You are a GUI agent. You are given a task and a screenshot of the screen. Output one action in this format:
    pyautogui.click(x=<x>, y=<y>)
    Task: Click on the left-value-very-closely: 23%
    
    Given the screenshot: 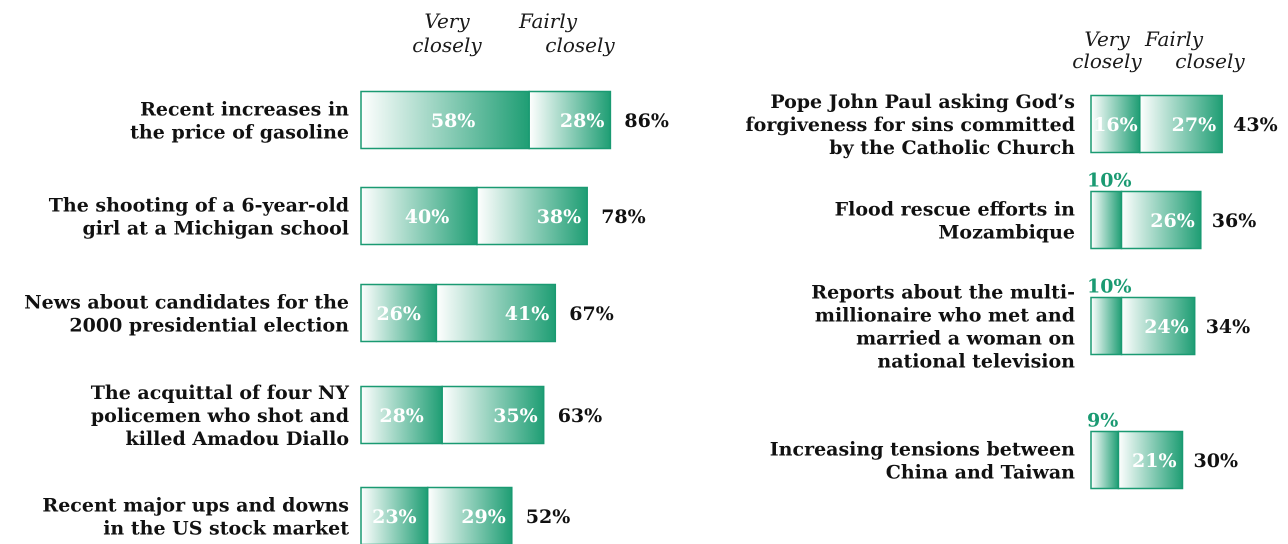 What is the action you would take?
    pyautogui.click(x=394, y=517)
    